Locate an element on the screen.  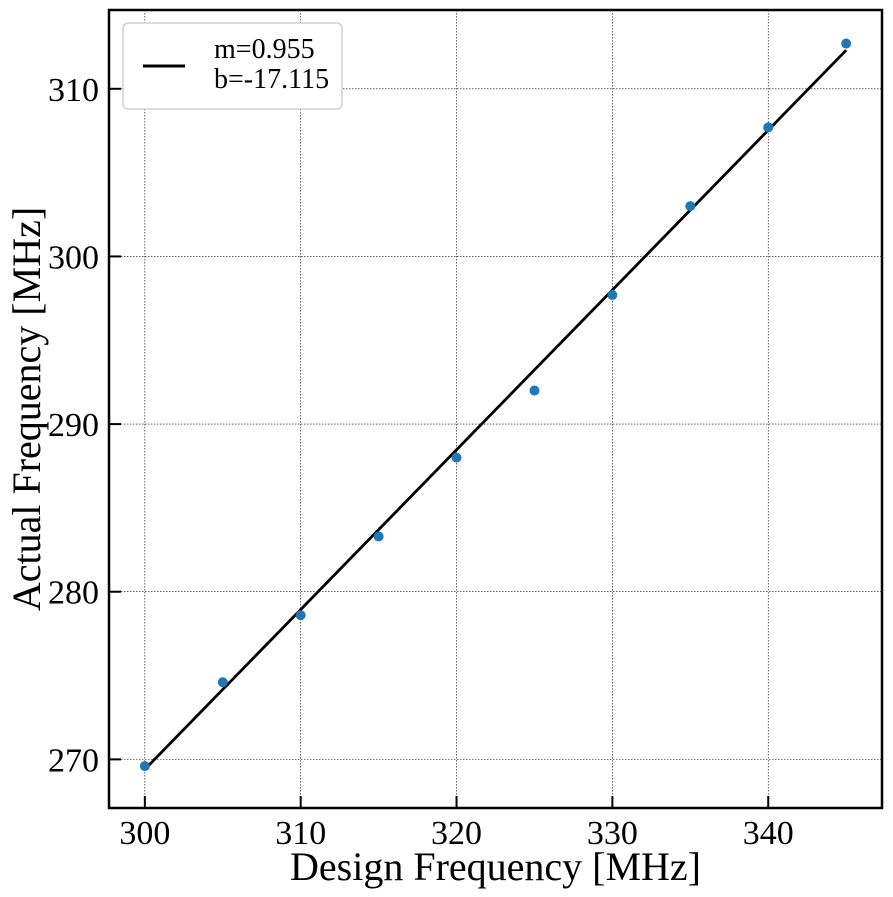
x-tick-label: 300 is located at coordinates (144, 833).